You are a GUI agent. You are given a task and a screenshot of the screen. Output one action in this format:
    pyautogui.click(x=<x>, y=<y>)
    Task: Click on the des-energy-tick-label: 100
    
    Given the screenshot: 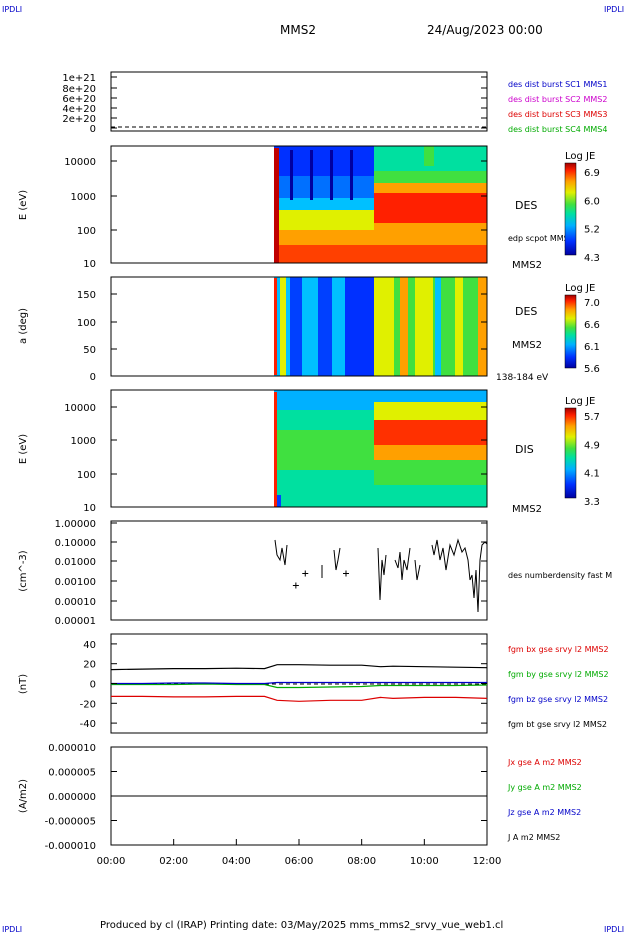 What is the action you would take?
    pyautogui.click(x=86, y=231)
    